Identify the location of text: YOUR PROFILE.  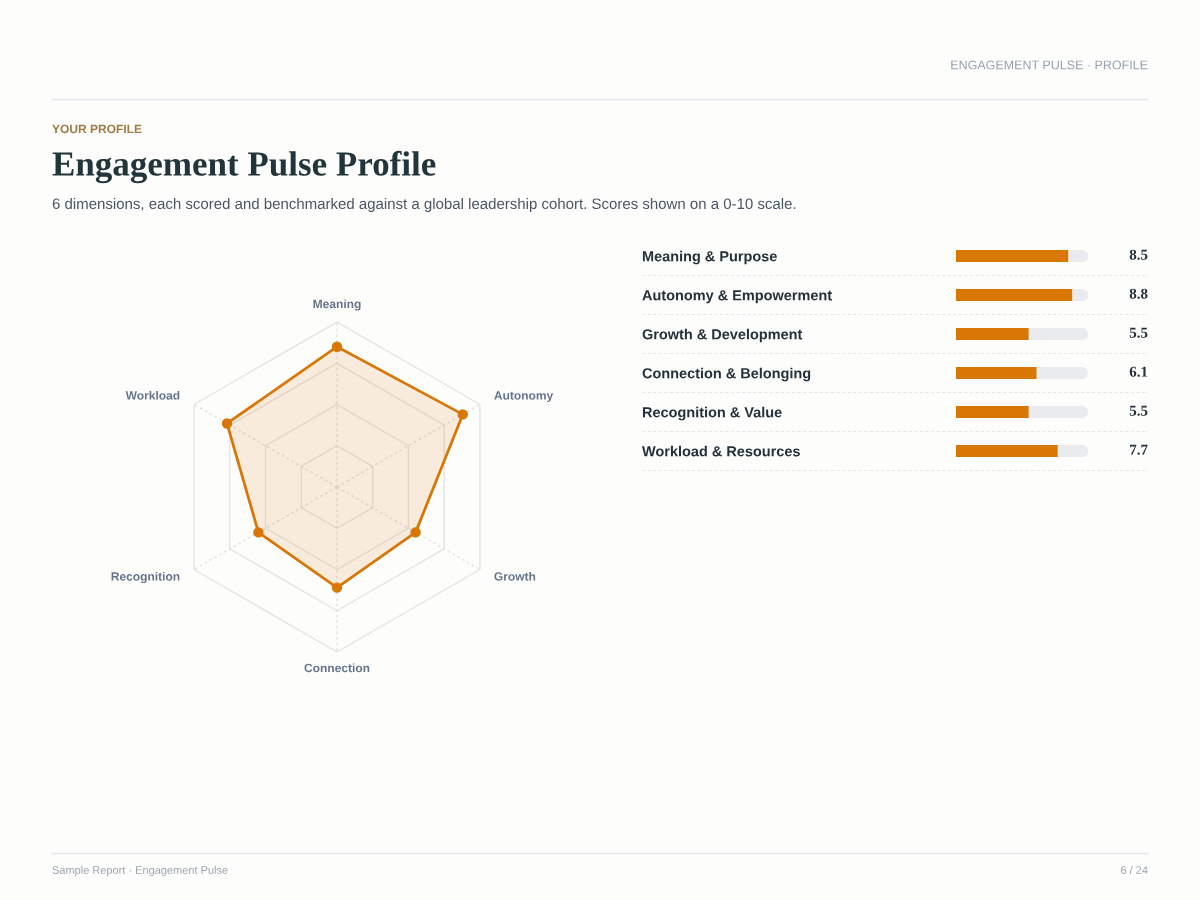
(97, 129).